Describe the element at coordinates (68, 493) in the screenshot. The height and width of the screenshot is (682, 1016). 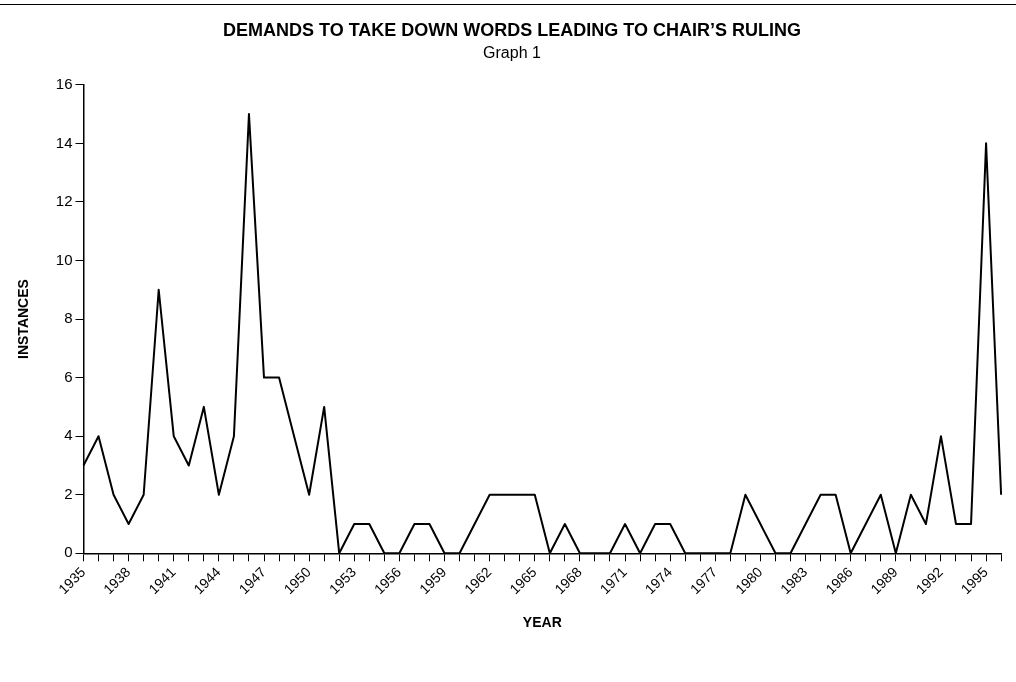
I see `y-tick-label: 2` at that location.